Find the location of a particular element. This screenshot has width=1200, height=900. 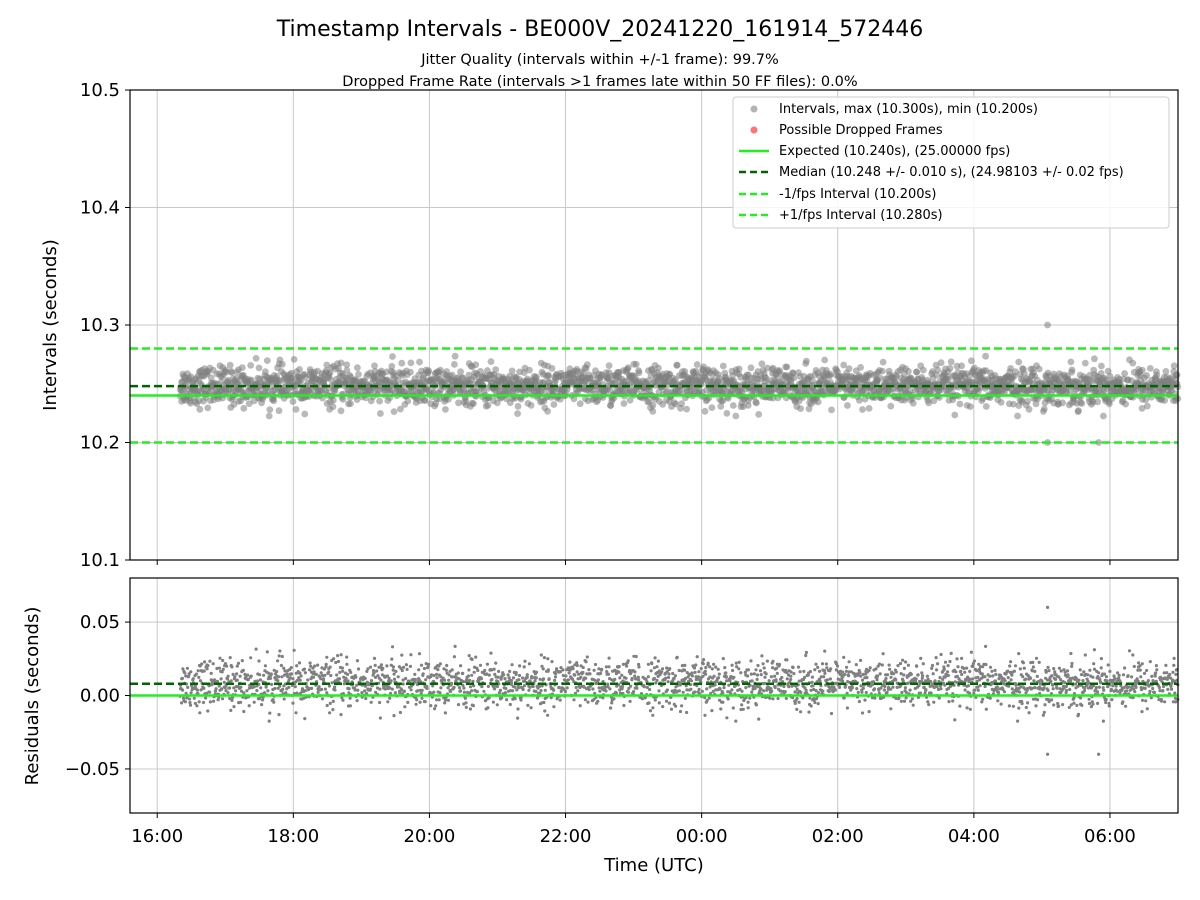

y-tick-label: 10.1 is located at coordinates (100, 560).